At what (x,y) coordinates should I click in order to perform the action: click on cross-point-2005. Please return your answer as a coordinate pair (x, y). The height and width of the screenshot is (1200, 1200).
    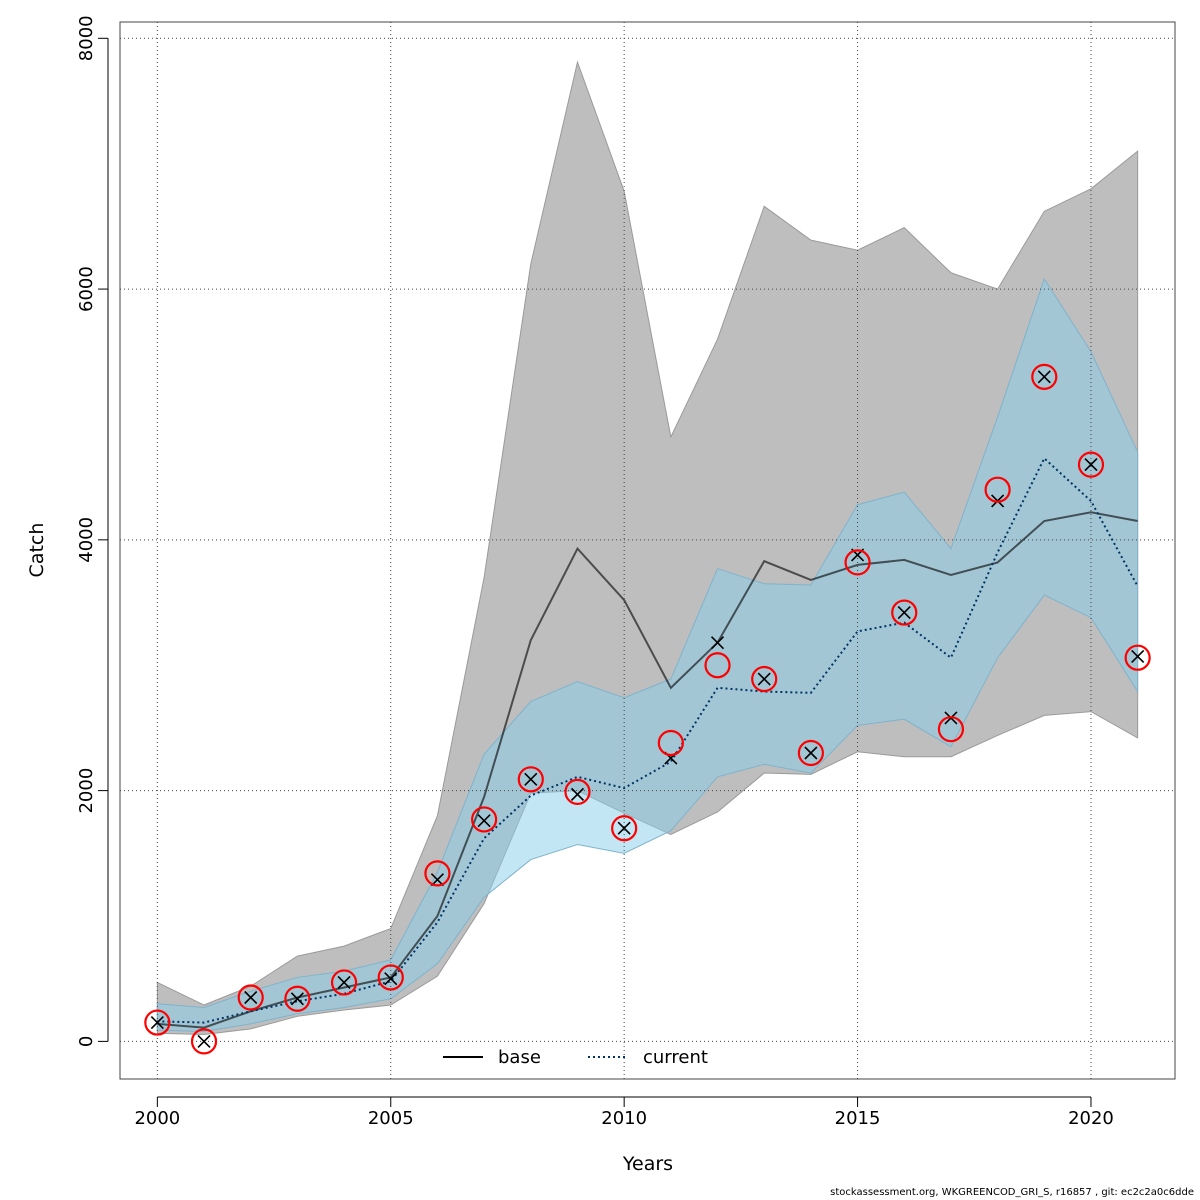
    Looking at the image, I should click on (391, 979).